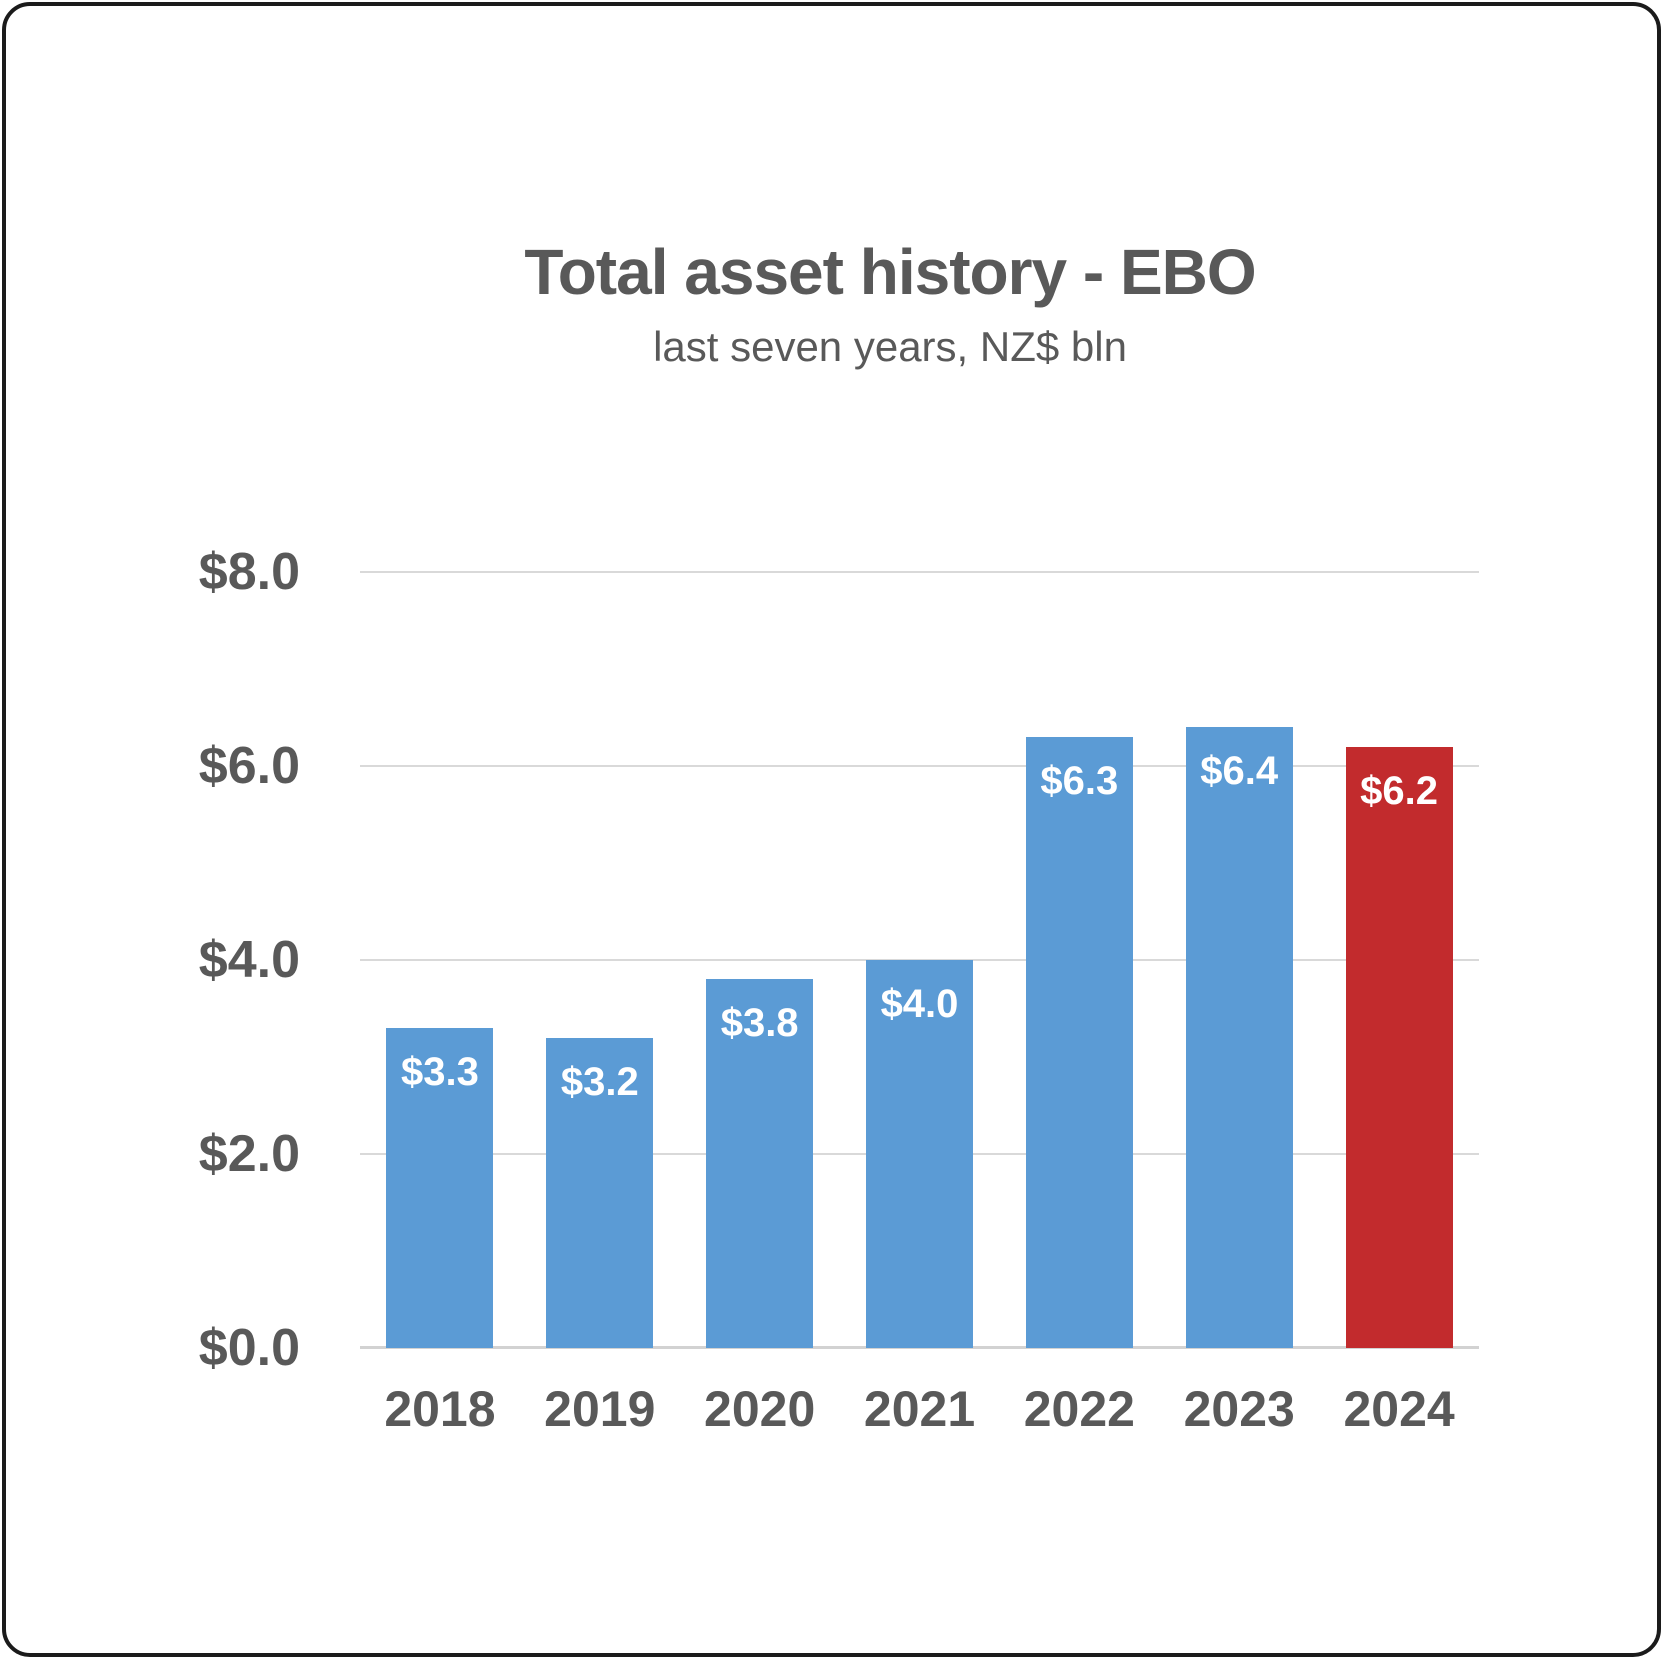 The width and height of the screenshot is (1663, 1659). What do you see at coordinates (760, 1409) in the screenshot?
I see `x-tick-label-2020: 2020` at bounding box center [760, 1409].